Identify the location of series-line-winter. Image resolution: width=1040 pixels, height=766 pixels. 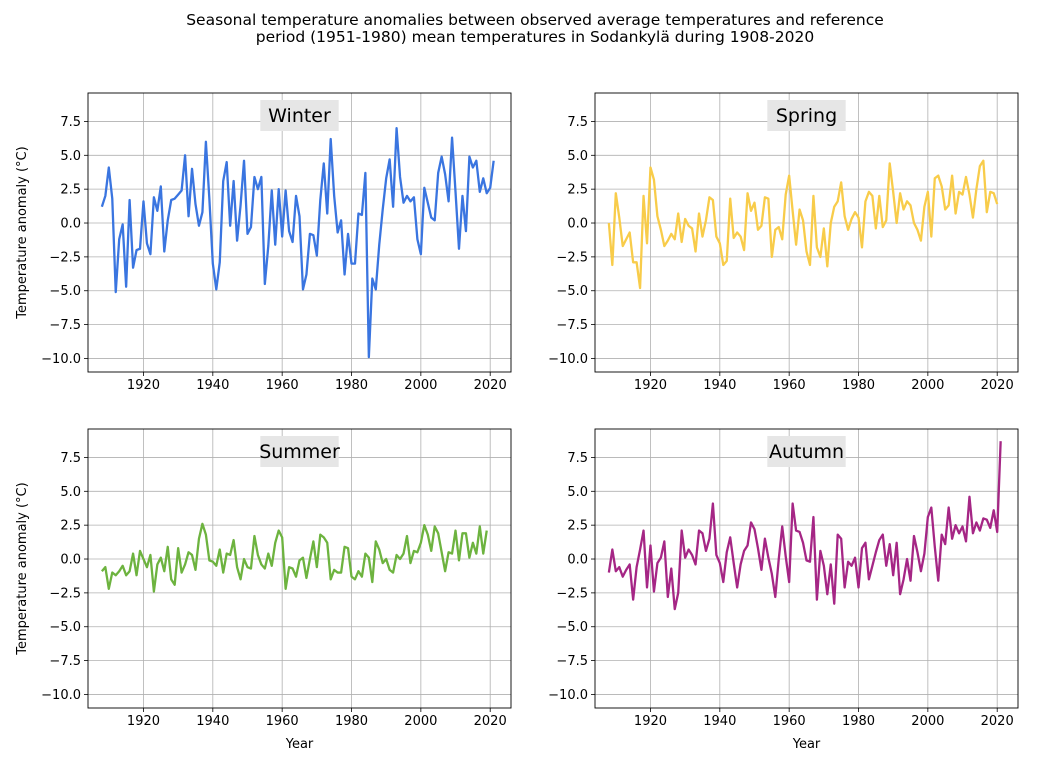
(297, 243).